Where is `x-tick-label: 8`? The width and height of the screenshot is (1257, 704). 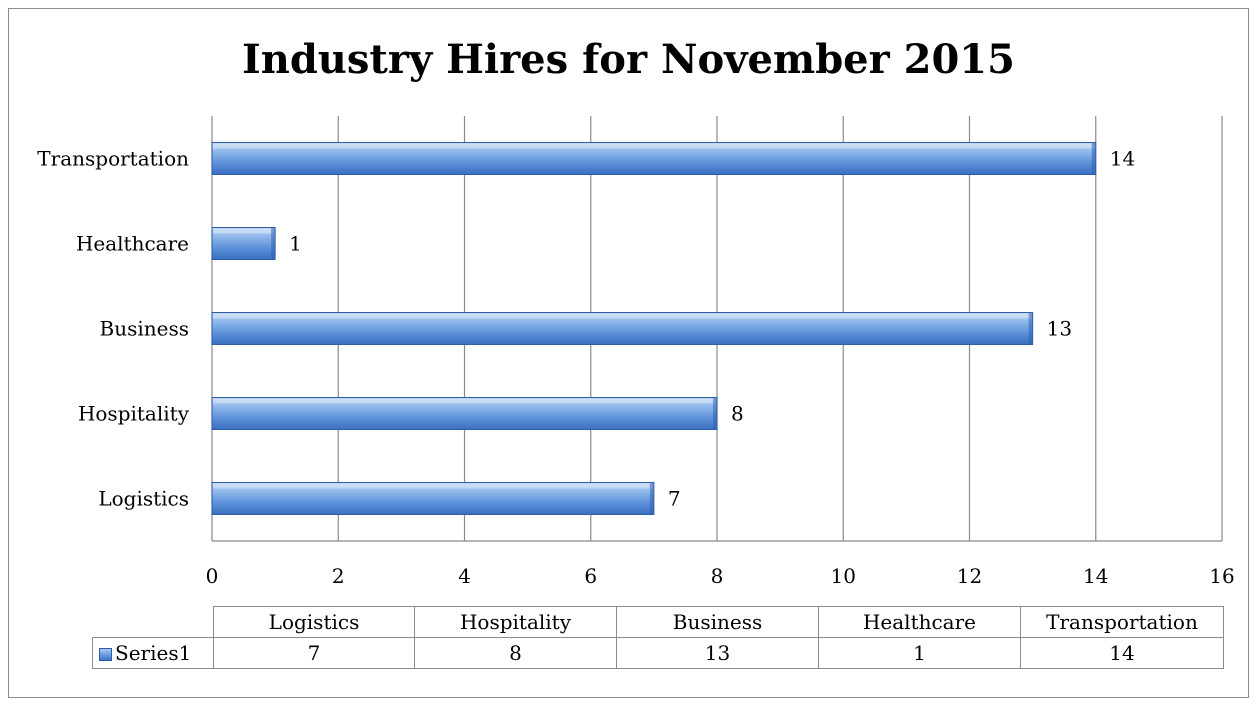 x-tick-label: 8 is located at coordinates (717, 576).